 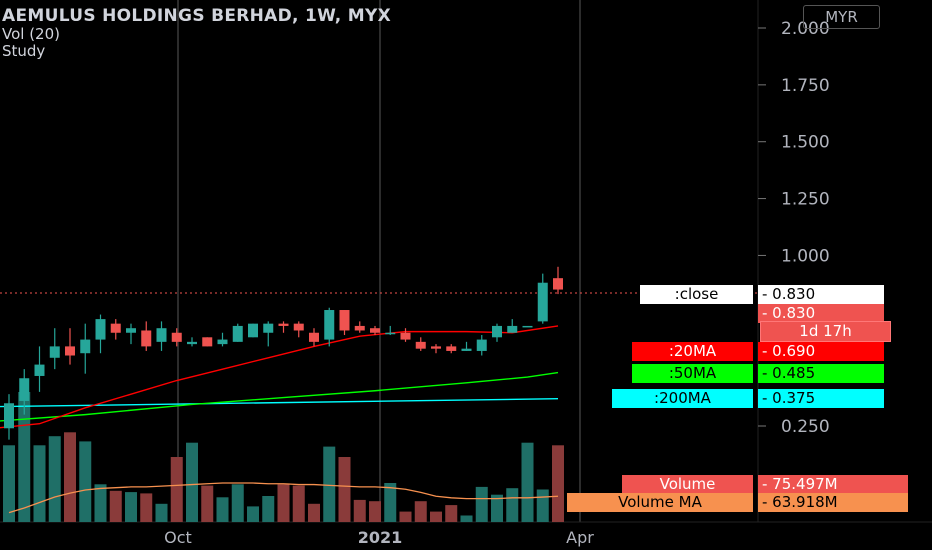 I want to click on price-label-value: - 0.690, so click(x=821, y=351).